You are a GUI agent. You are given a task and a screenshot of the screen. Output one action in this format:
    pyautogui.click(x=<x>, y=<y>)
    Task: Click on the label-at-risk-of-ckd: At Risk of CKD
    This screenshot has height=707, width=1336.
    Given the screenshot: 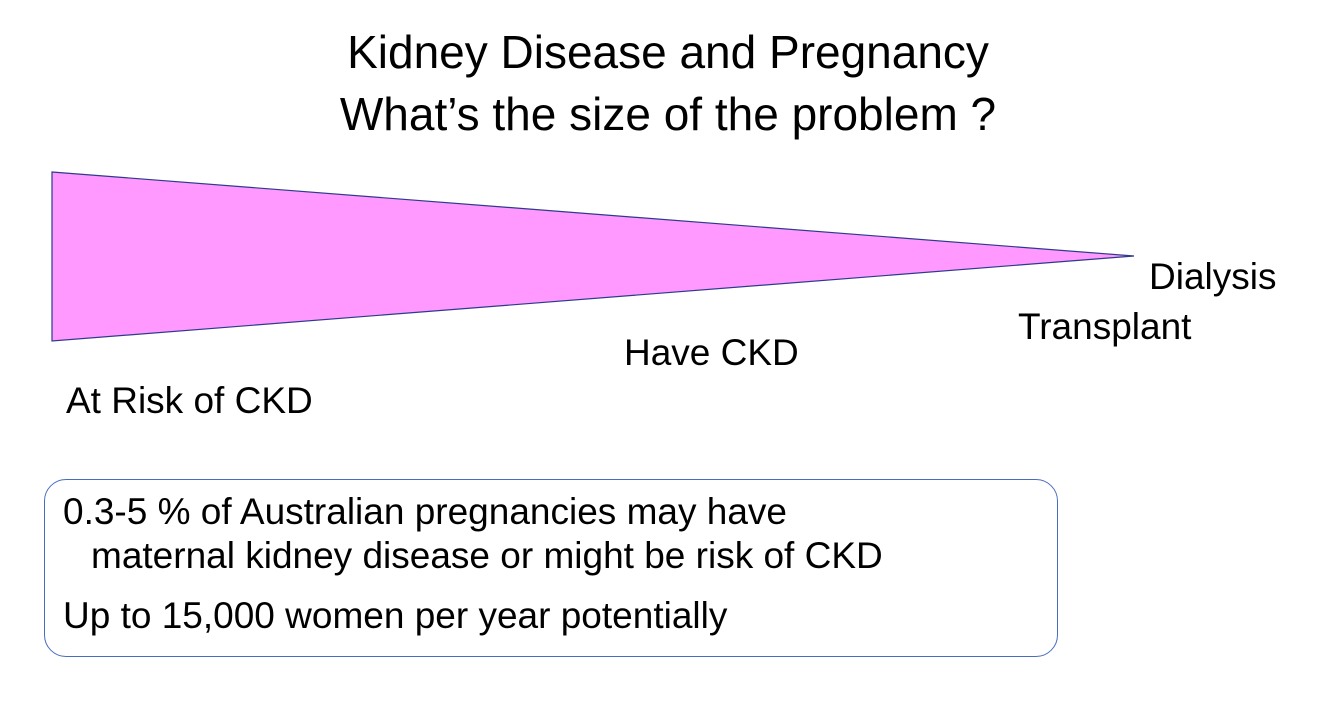 What is the action you would take?
    pyautogui.click(x=189, y=400)
    